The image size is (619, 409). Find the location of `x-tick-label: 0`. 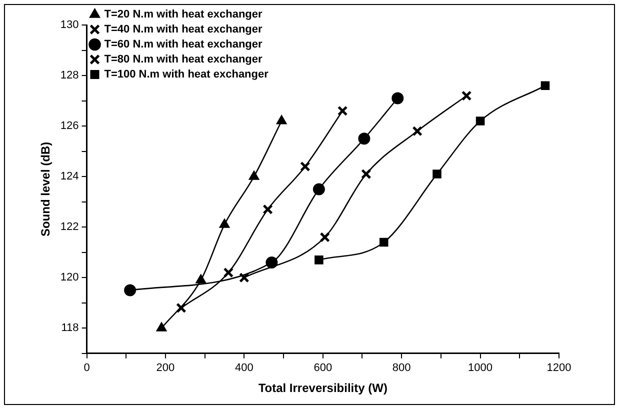

x-tick-label: 0 is located at coordinates (87, 368).